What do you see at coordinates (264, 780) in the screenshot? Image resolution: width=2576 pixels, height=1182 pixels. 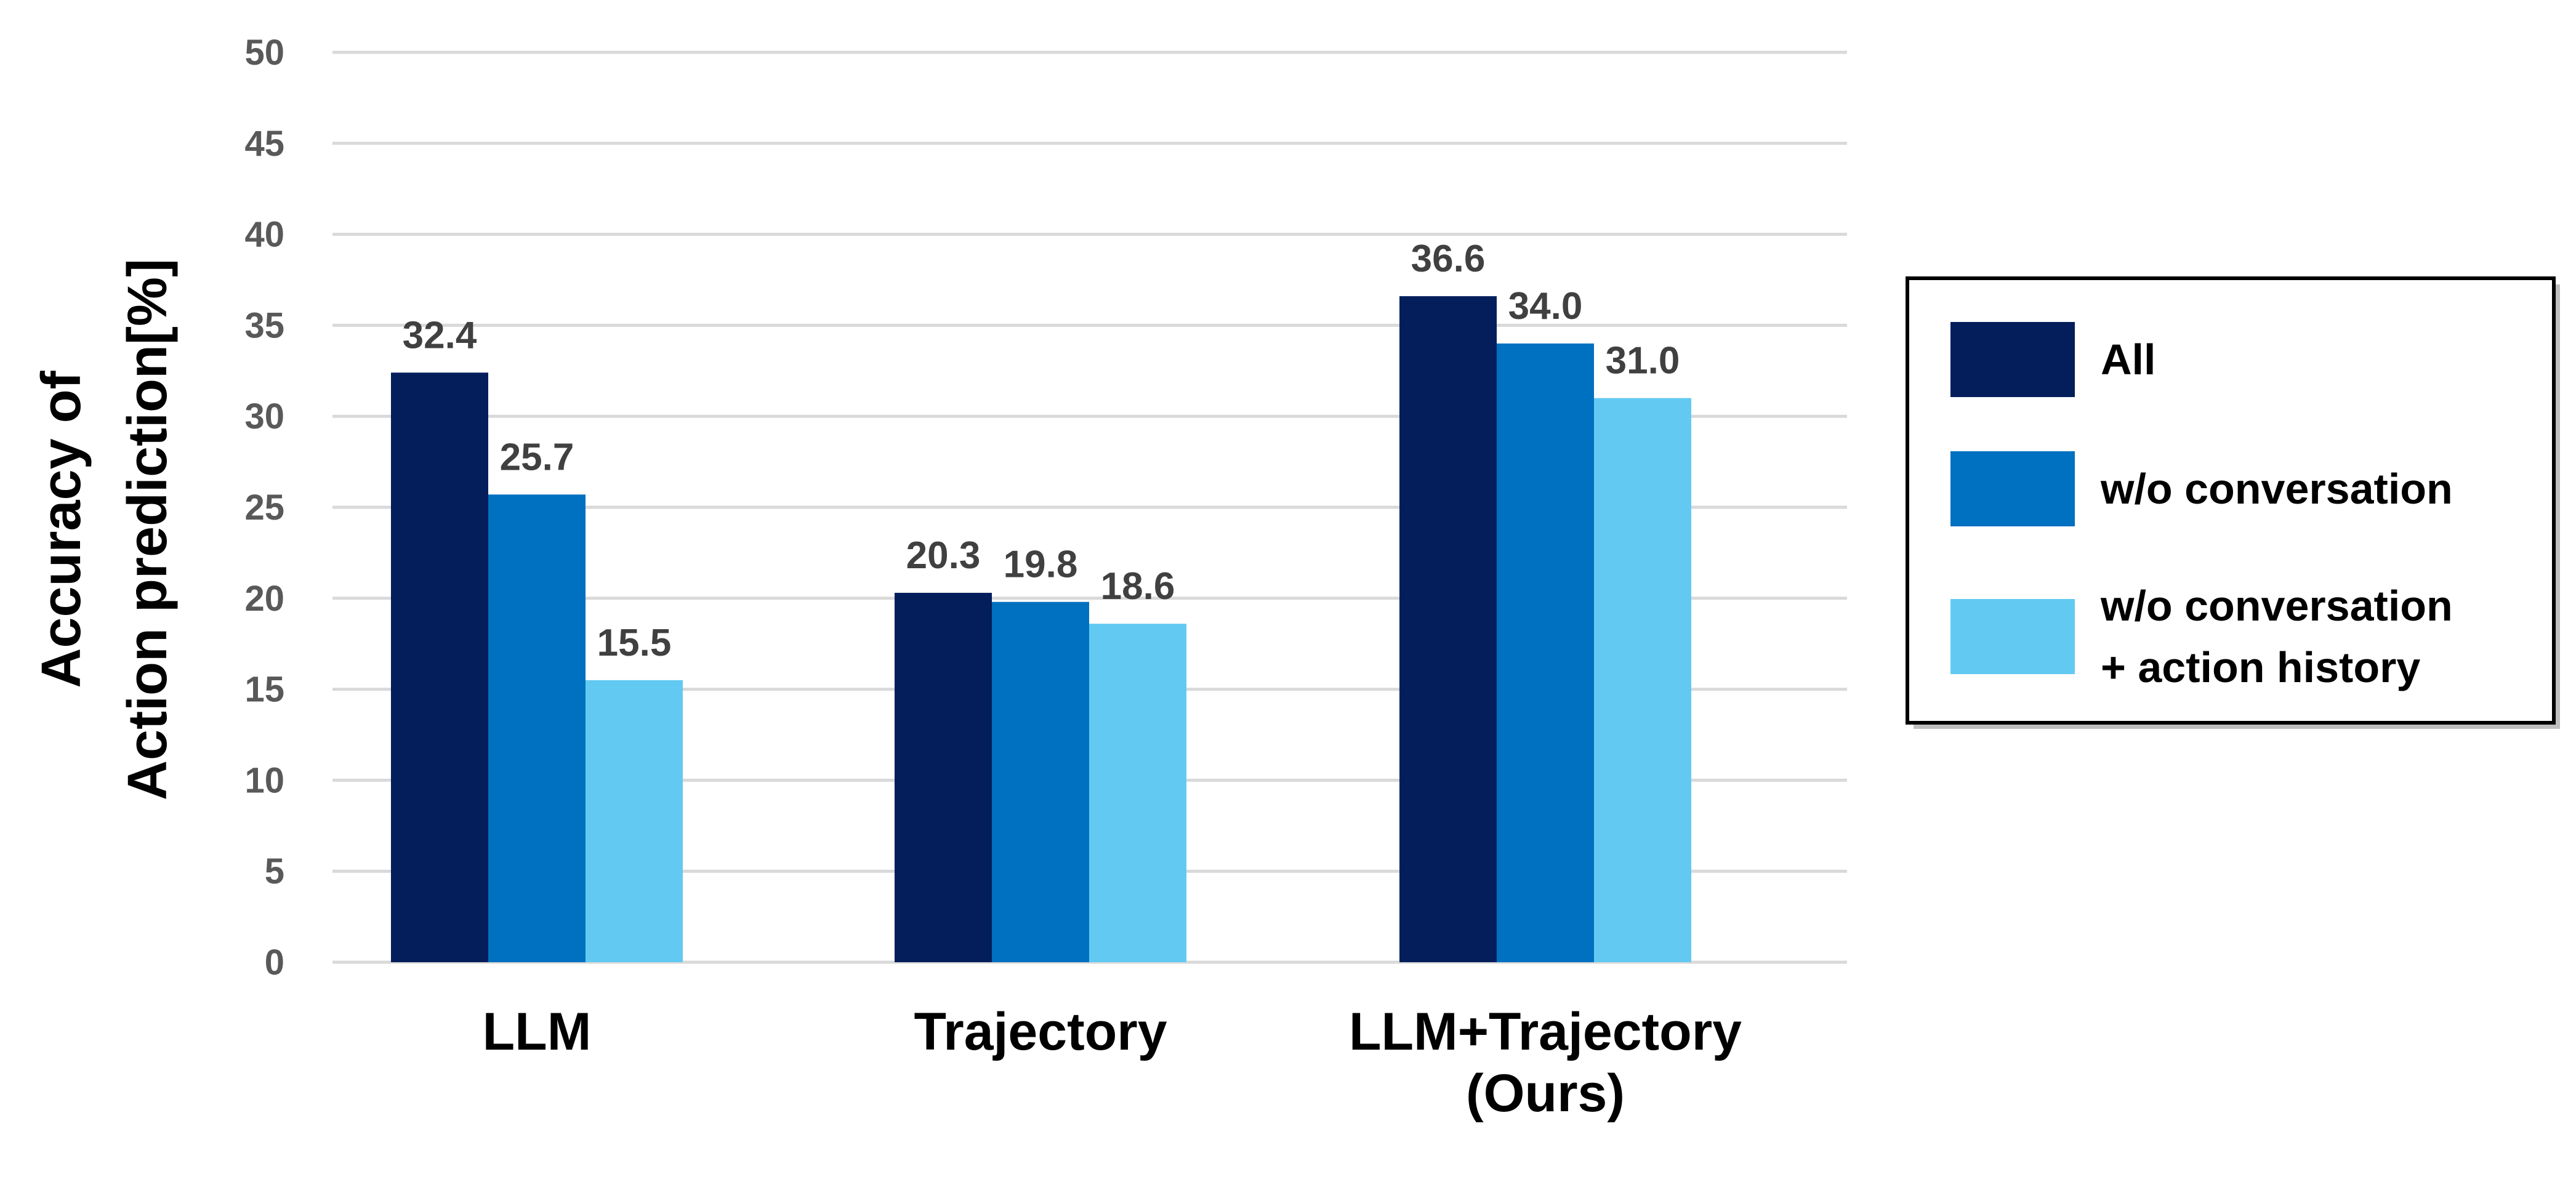 I see `y-tick-label: 10` at bounding box center [264, 780].